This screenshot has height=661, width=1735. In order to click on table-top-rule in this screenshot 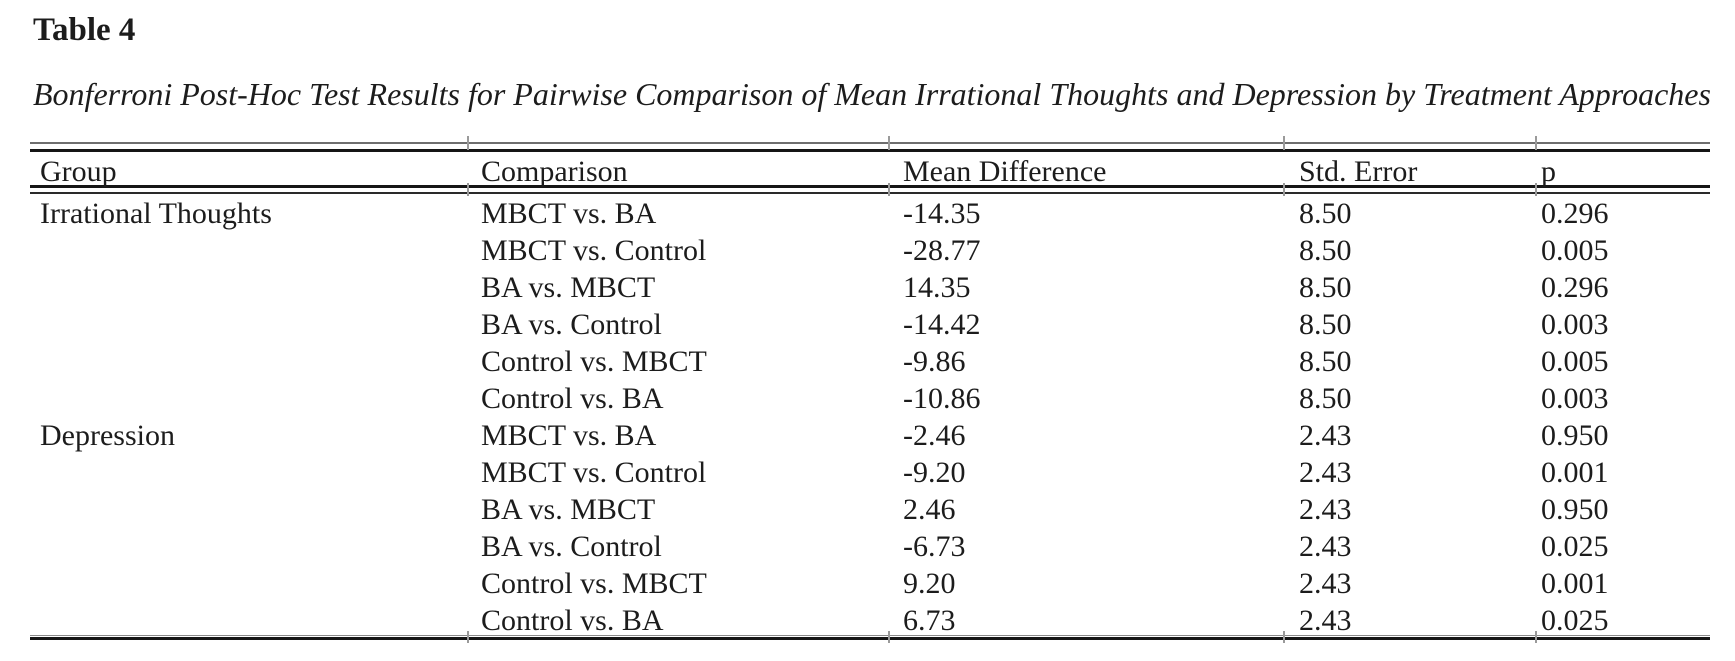, I will do `click(870, 150)`.